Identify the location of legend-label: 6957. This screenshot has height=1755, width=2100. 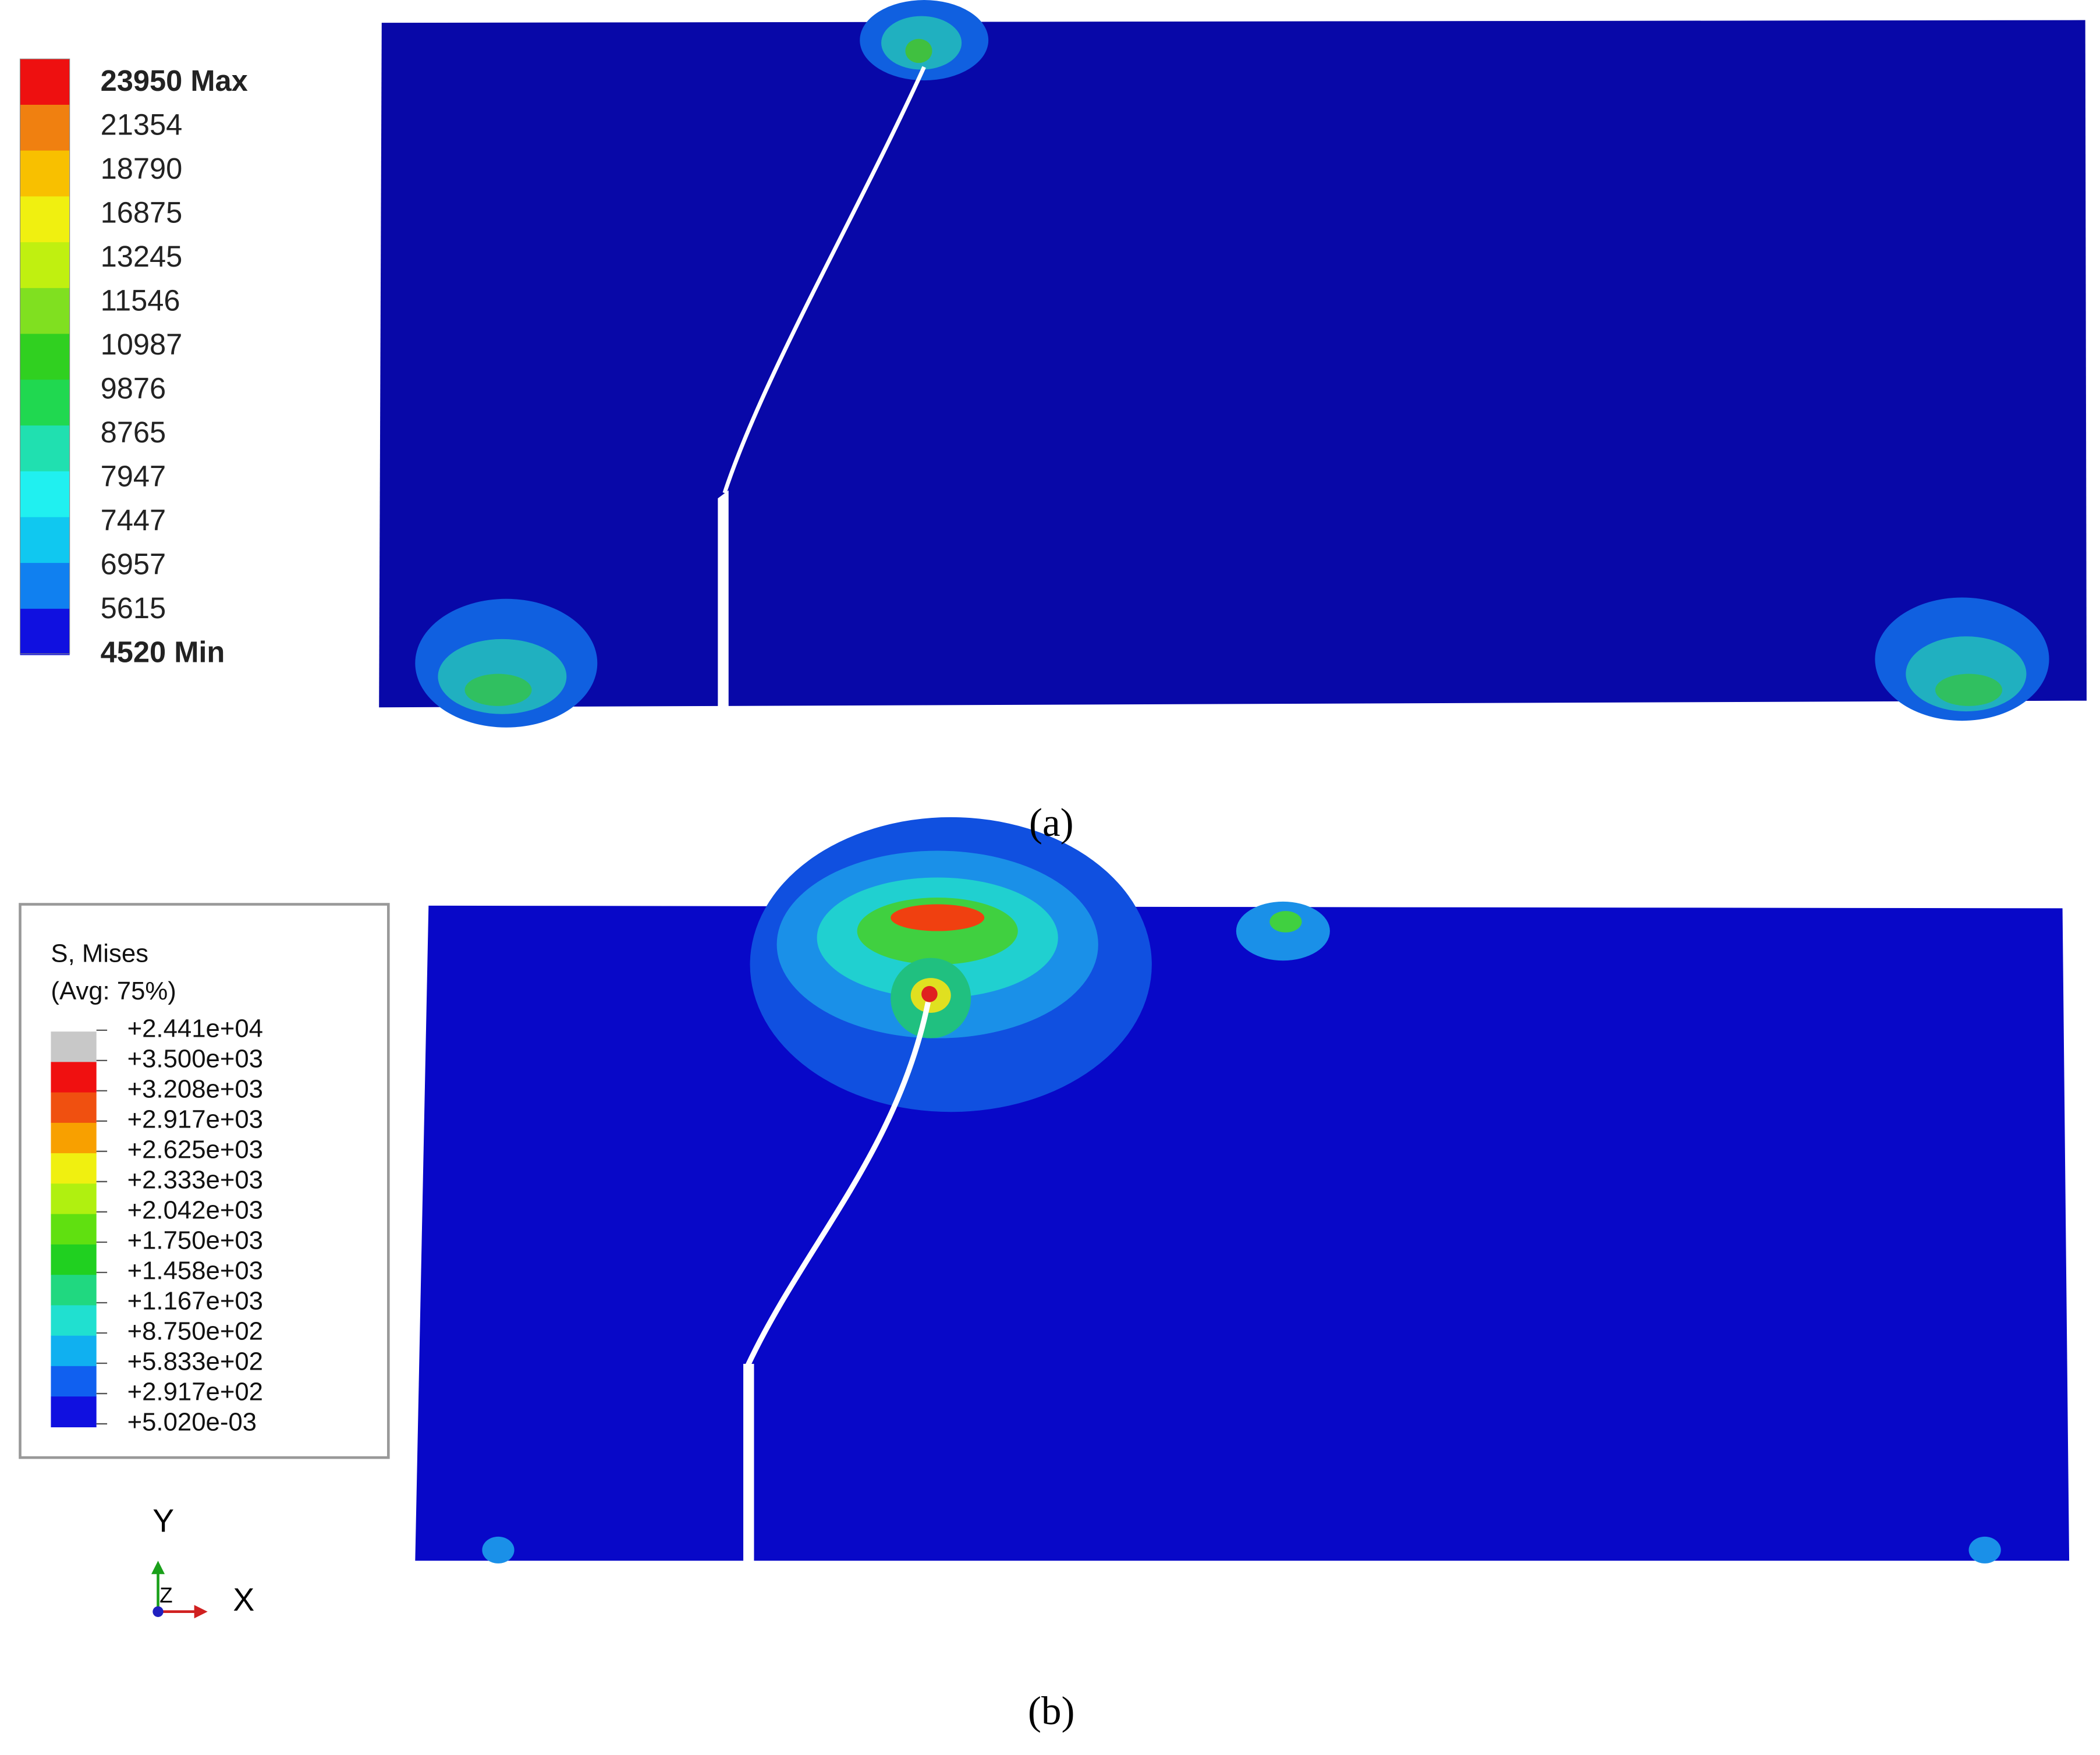
(133, 563).